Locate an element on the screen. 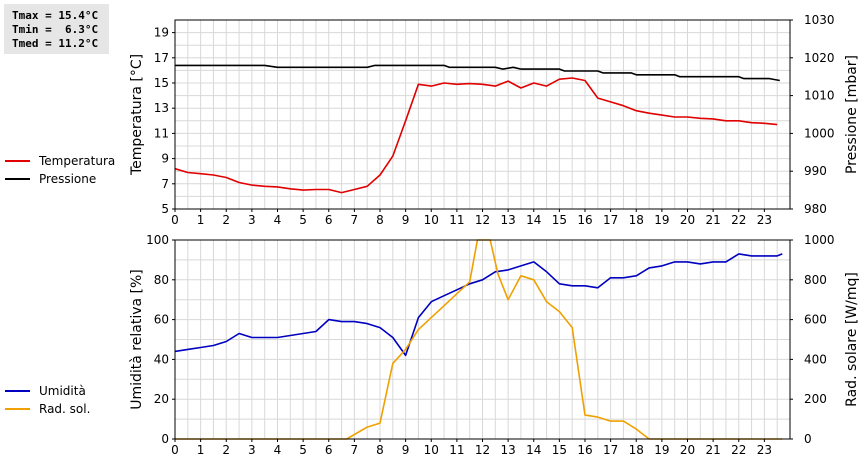 The height and width of the screenshot is (460, 860). temperatura-swatch is located at coordinates (17, 161).